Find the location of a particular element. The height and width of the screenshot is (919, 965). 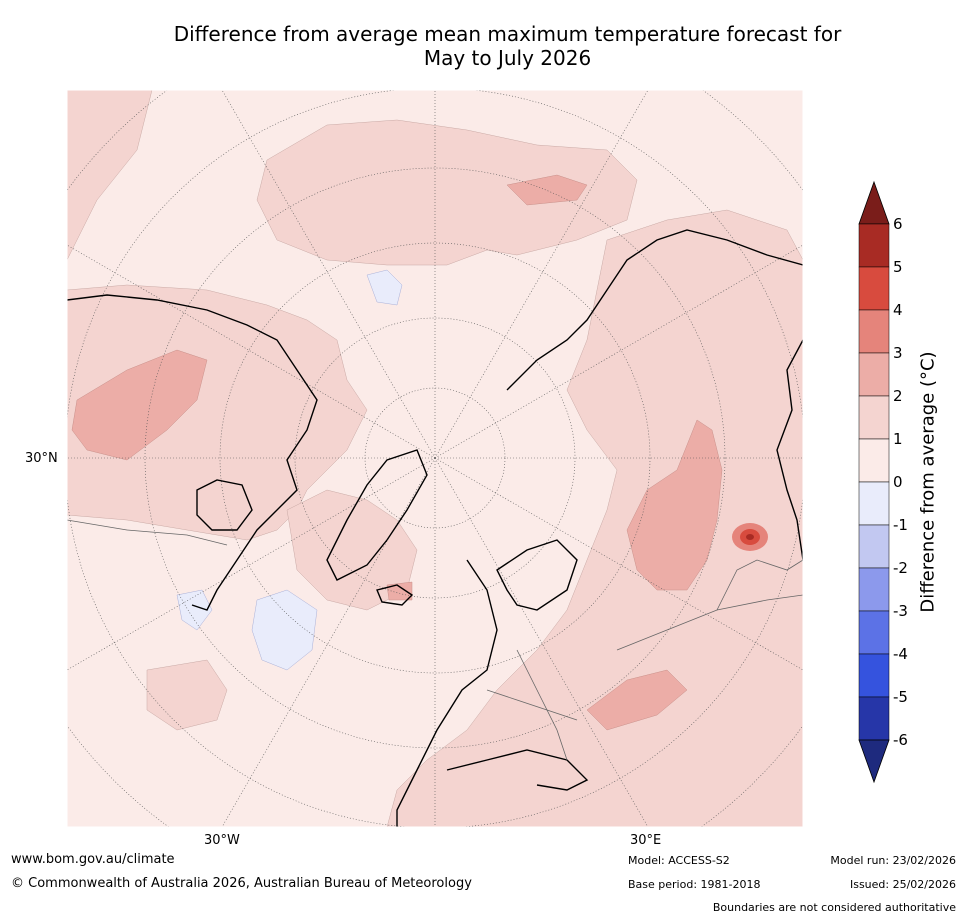

zone-alaska-warm is located at coordinates (139, 405).